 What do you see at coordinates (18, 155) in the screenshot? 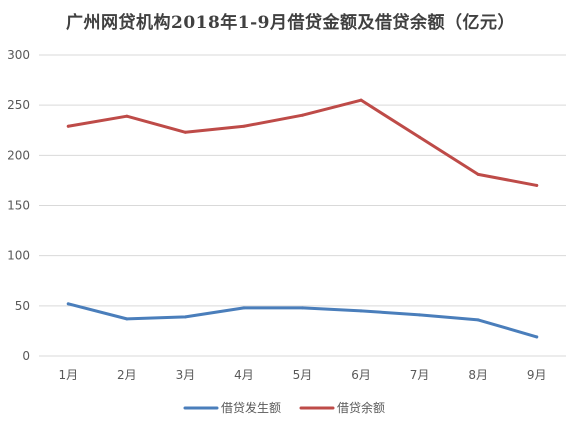
I see `y-tick-label: 200` at bounding box center [18, 155].